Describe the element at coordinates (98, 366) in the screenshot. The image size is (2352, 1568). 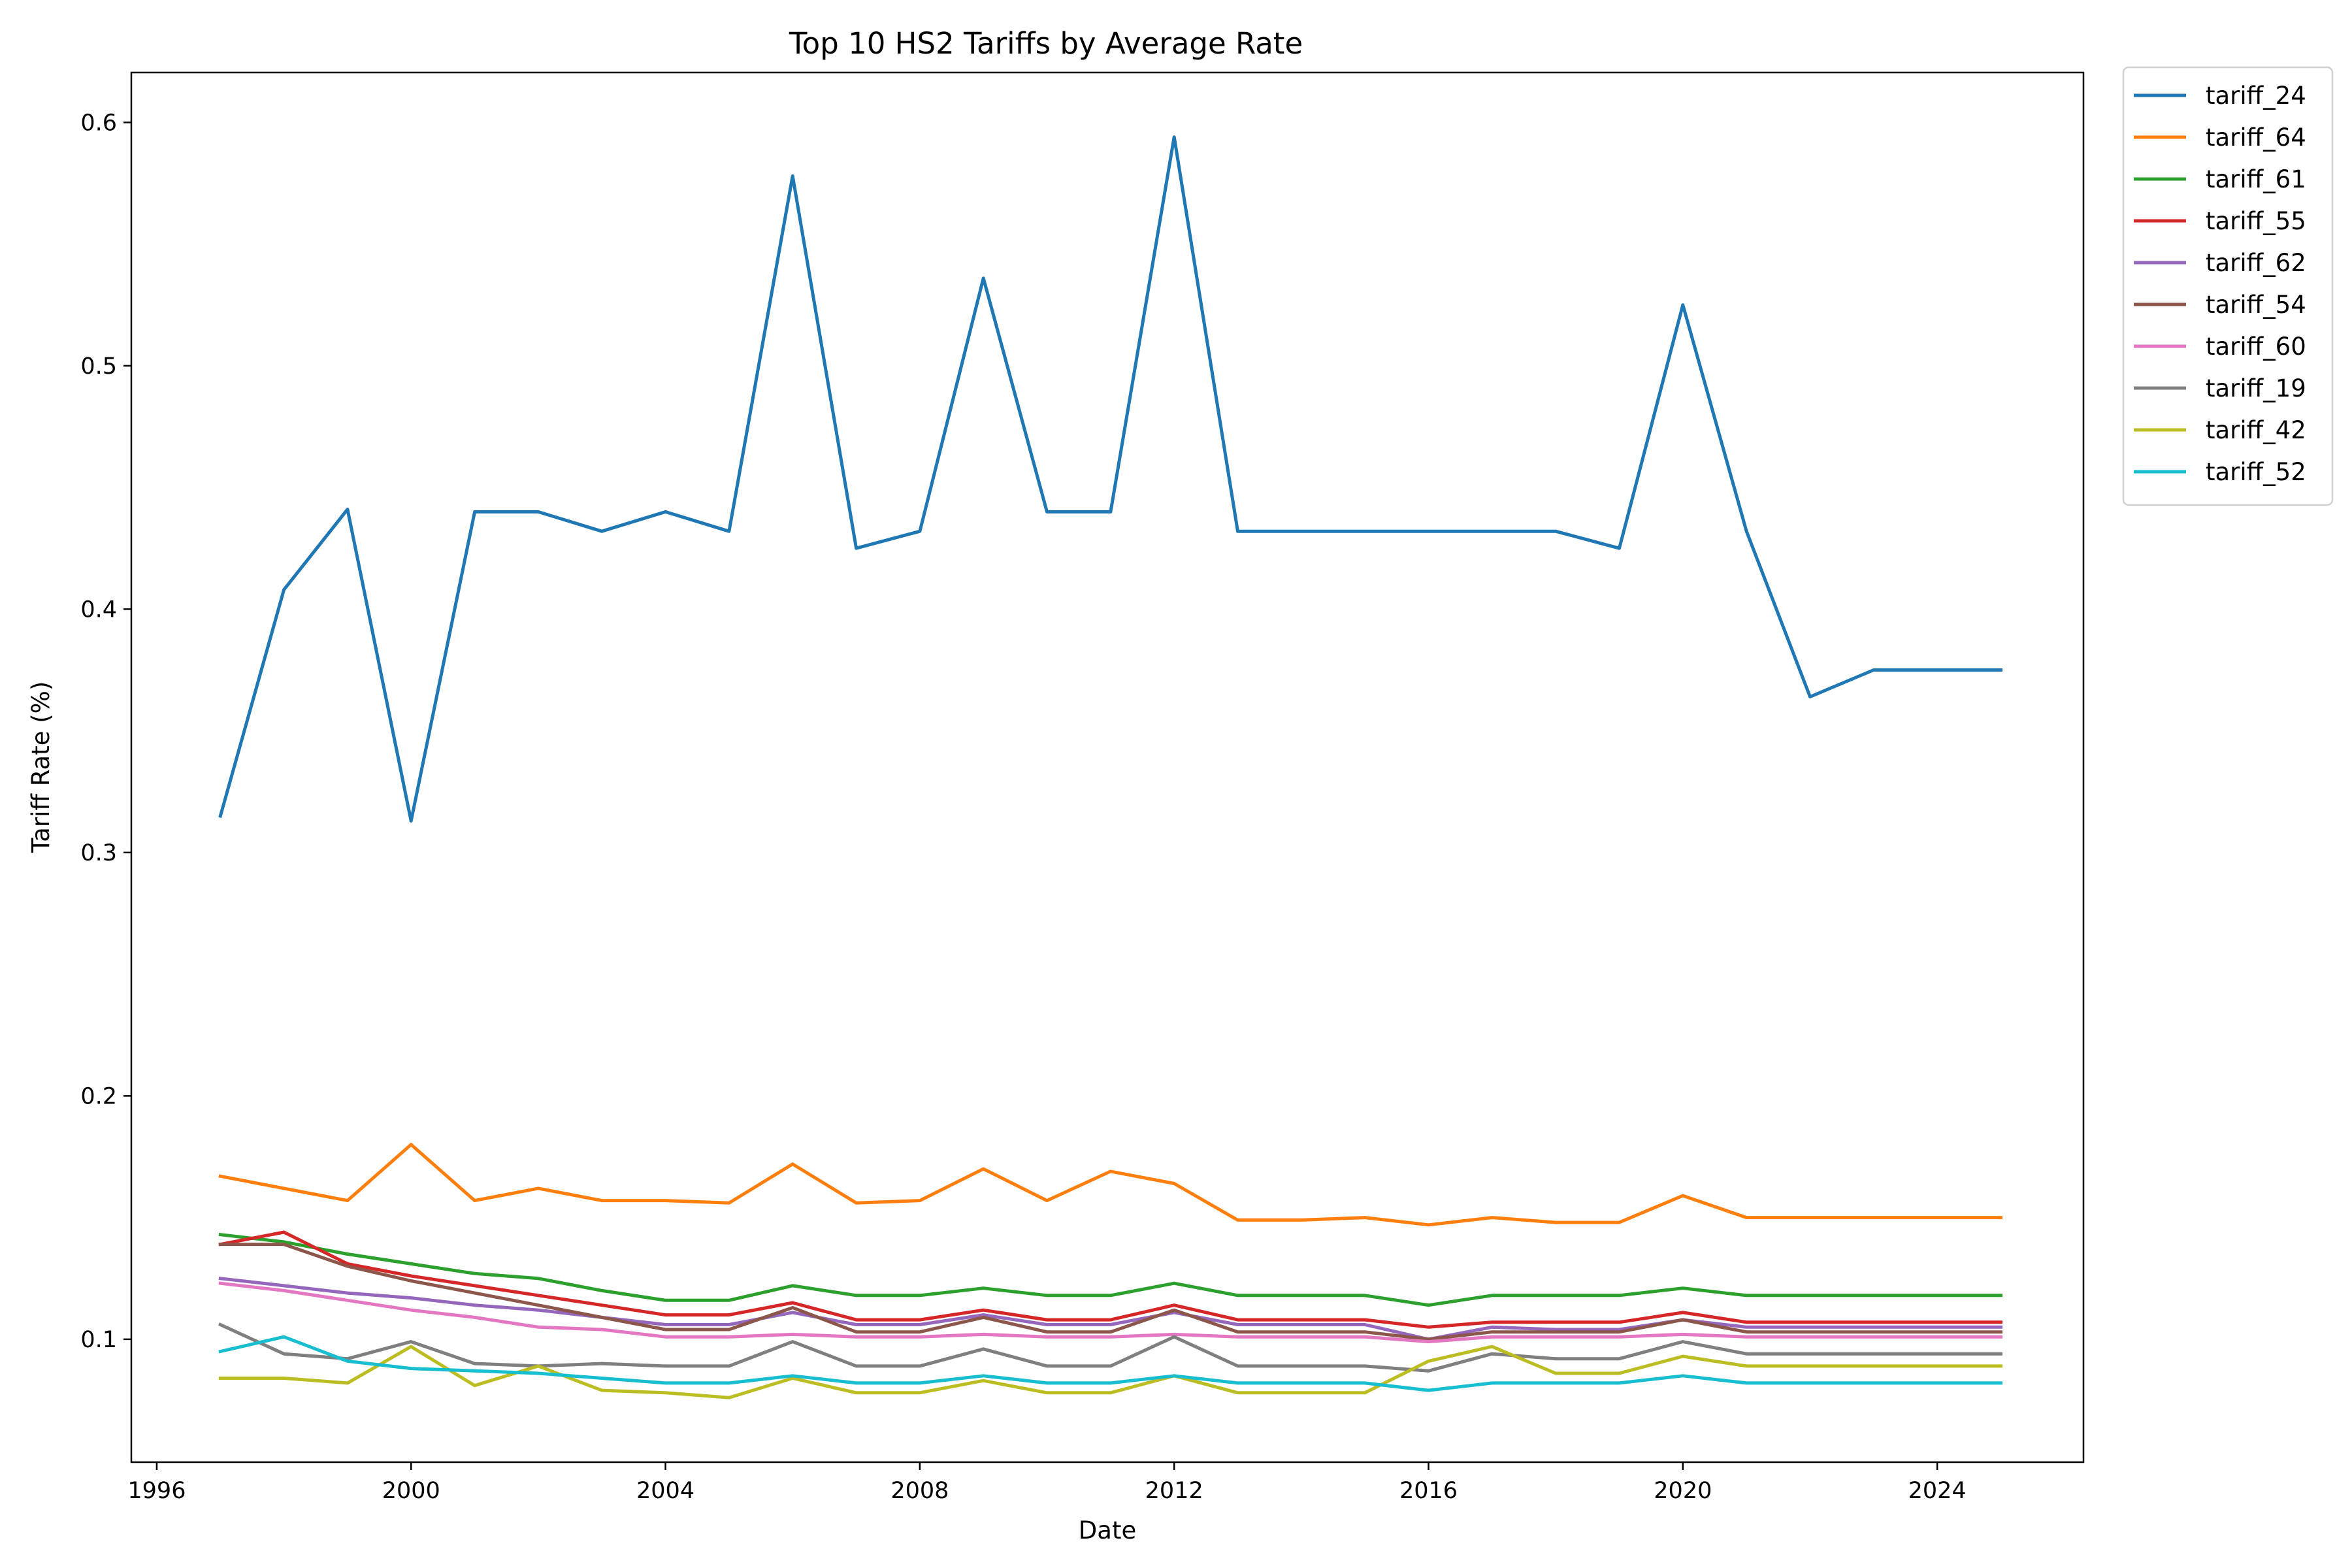
I see `y-tick-label: 0.5` at that location.